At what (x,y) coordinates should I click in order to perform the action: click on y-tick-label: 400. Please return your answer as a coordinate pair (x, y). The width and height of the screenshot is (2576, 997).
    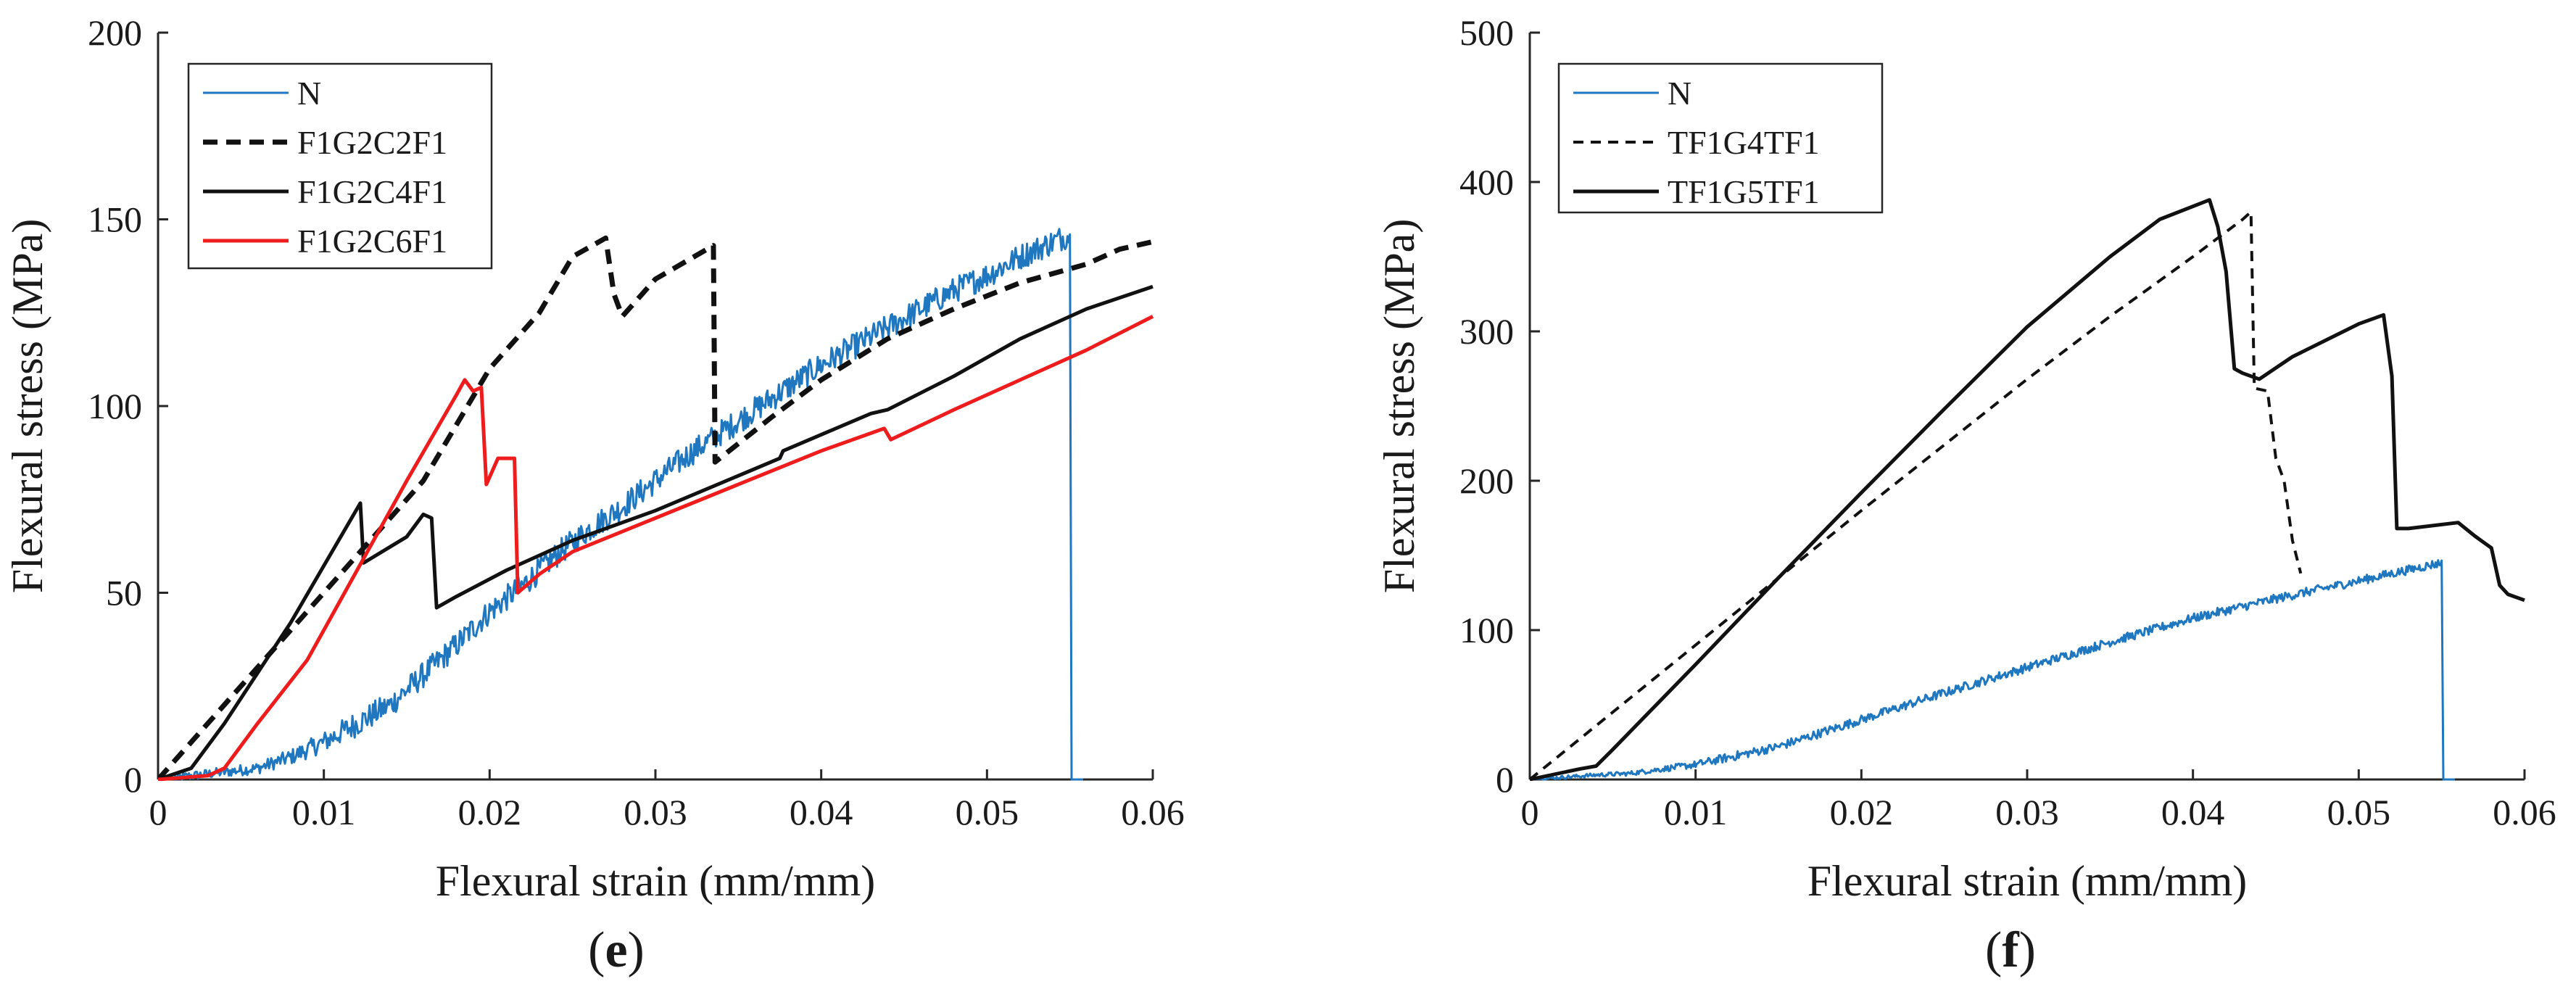
    Looking at the image, I should click on (1486, 182).